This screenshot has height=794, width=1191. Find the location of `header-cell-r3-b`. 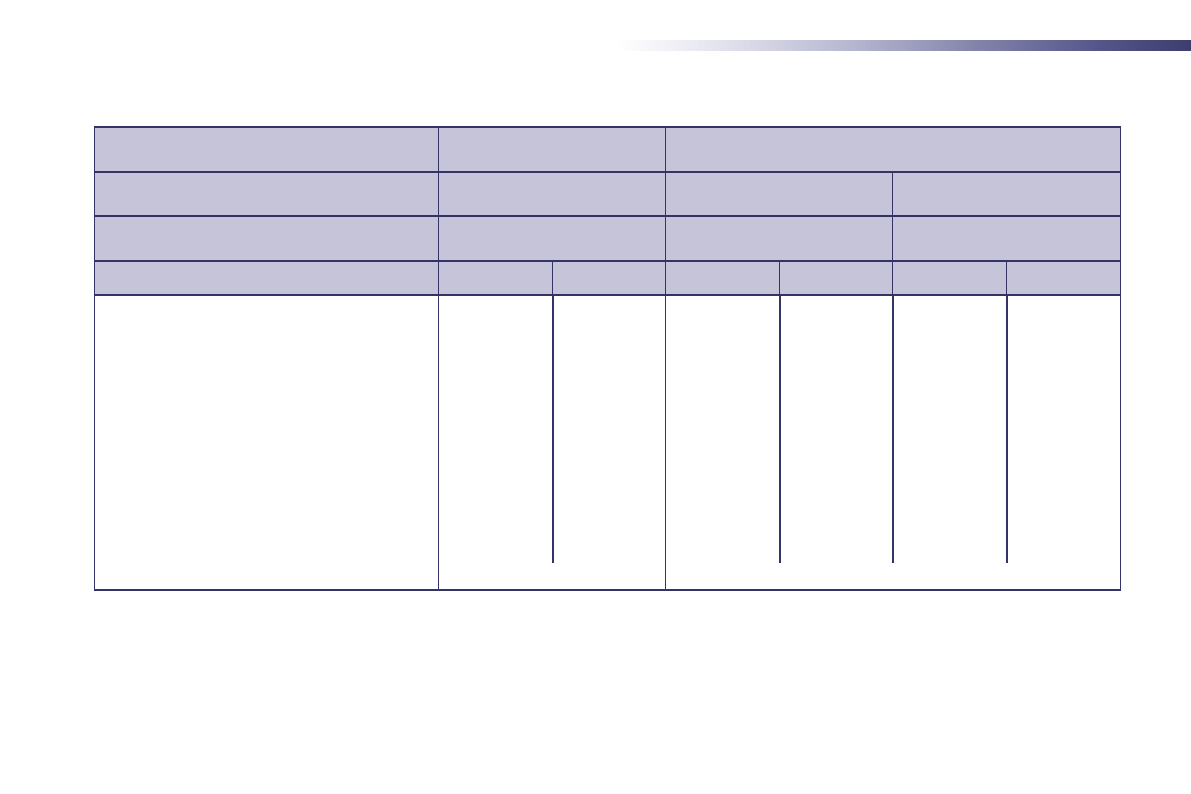

header-cell-r3-b is located at coordinates (552, 238).